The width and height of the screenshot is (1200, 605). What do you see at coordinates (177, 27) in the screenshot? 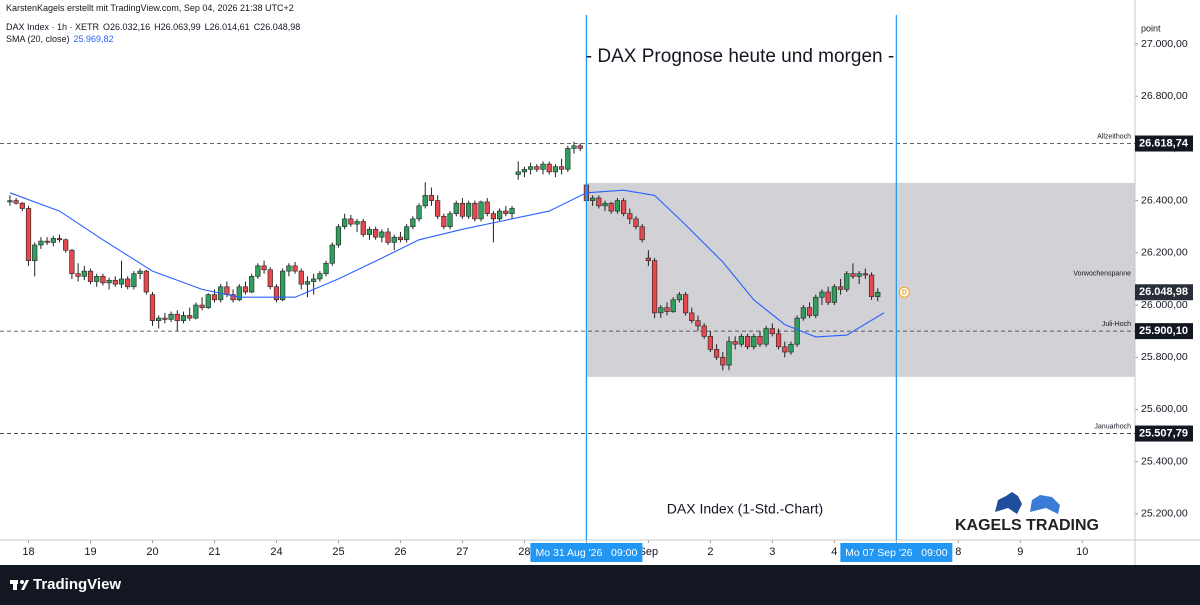
I see `ohlc-high: H26.063,99` at bounding box center [177, 27].